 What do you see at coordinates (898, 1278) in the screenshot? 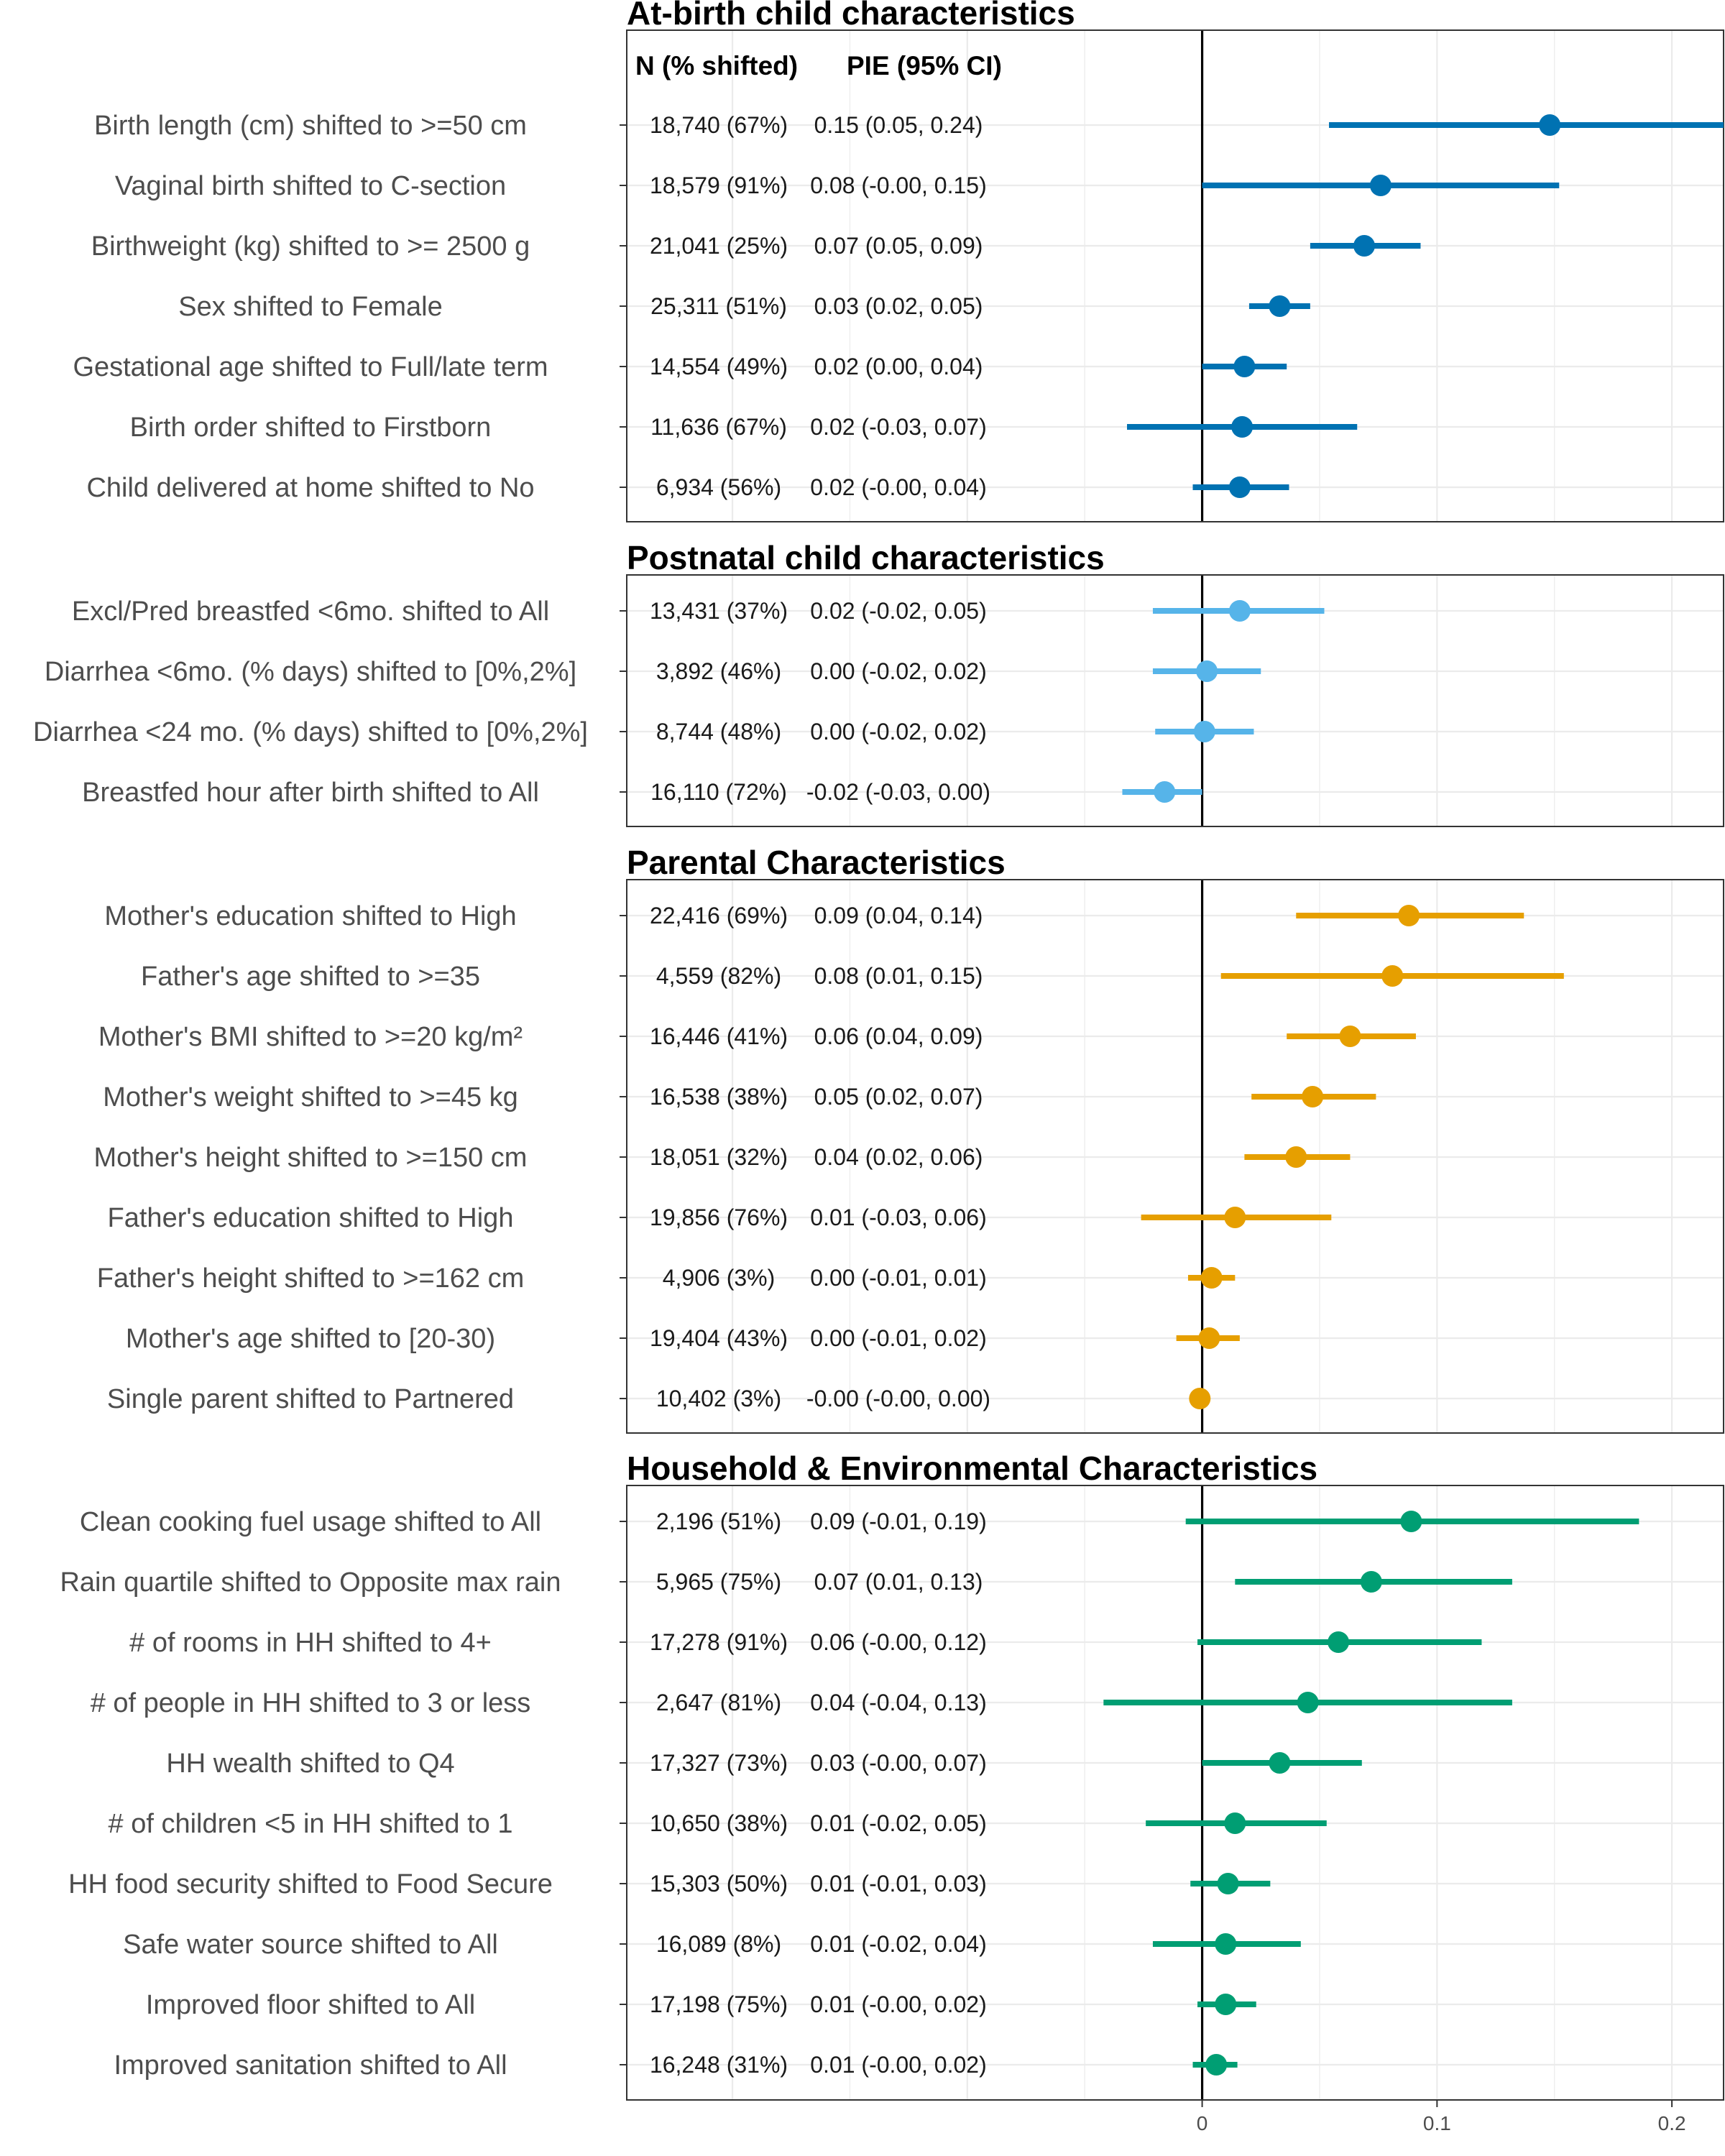
I see `cell-pie-ci: 0.00 (-0.01, 0.01)` at bounding box center [898, 1278].